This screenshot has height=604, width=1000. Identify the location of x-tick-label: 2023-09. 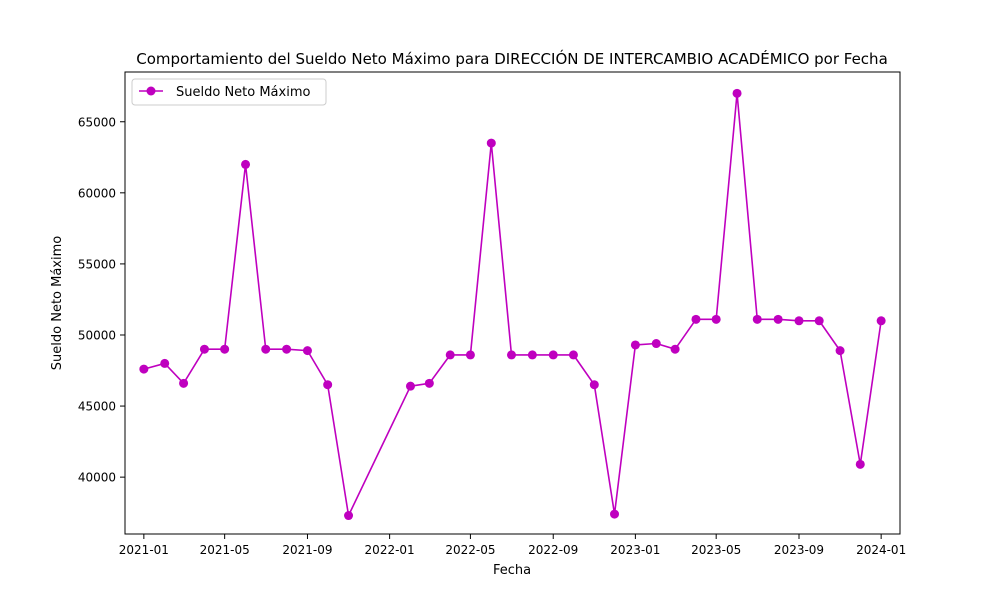
(799, 550).